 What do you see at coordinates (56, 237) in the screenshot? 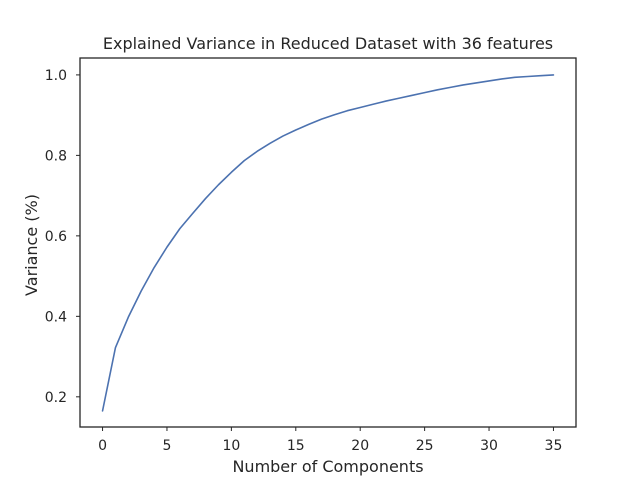
I see `y-tick-label: 0.6` at bounding box center [56, 237].